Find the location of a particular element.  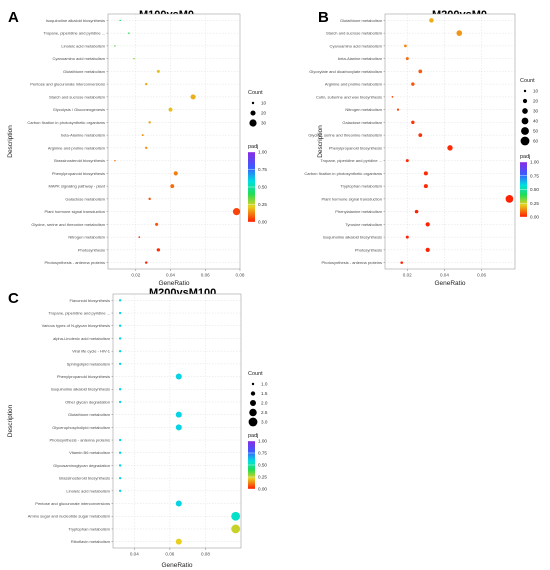

term-label: Glycosaminoglycan degradation is located at coordinates (81, 465).